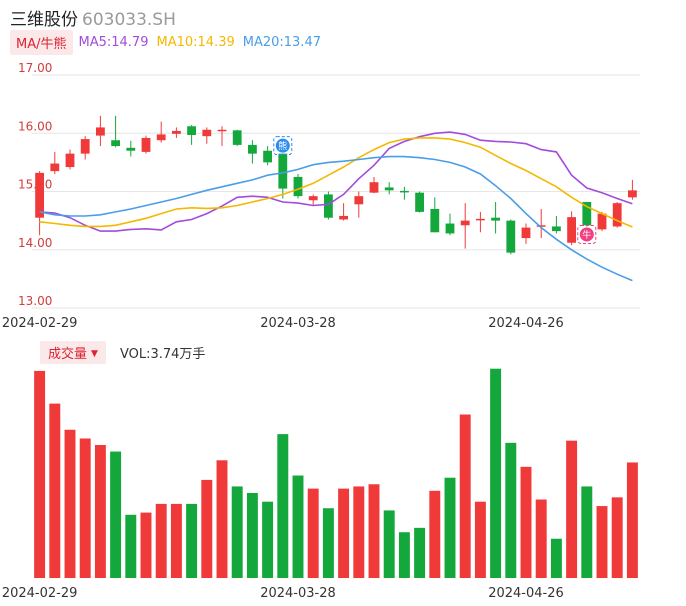  I want to click on date-tick-label: 2024-04-26, so click(526, 323).